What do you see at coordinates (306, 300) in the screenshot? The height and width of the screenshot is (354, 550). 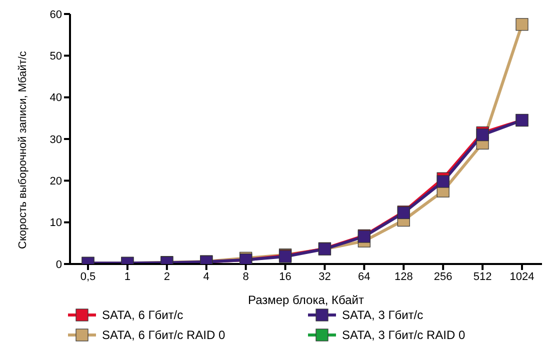 I see `x-axis-title: Размер блока, Кбайт` at bounding box center [306, 300].